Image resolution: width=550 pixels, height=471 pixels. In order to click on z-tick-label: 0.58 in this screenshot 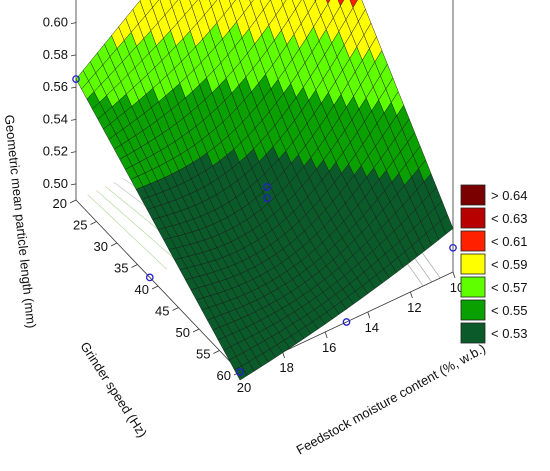, I will do `click(55, 54)`.